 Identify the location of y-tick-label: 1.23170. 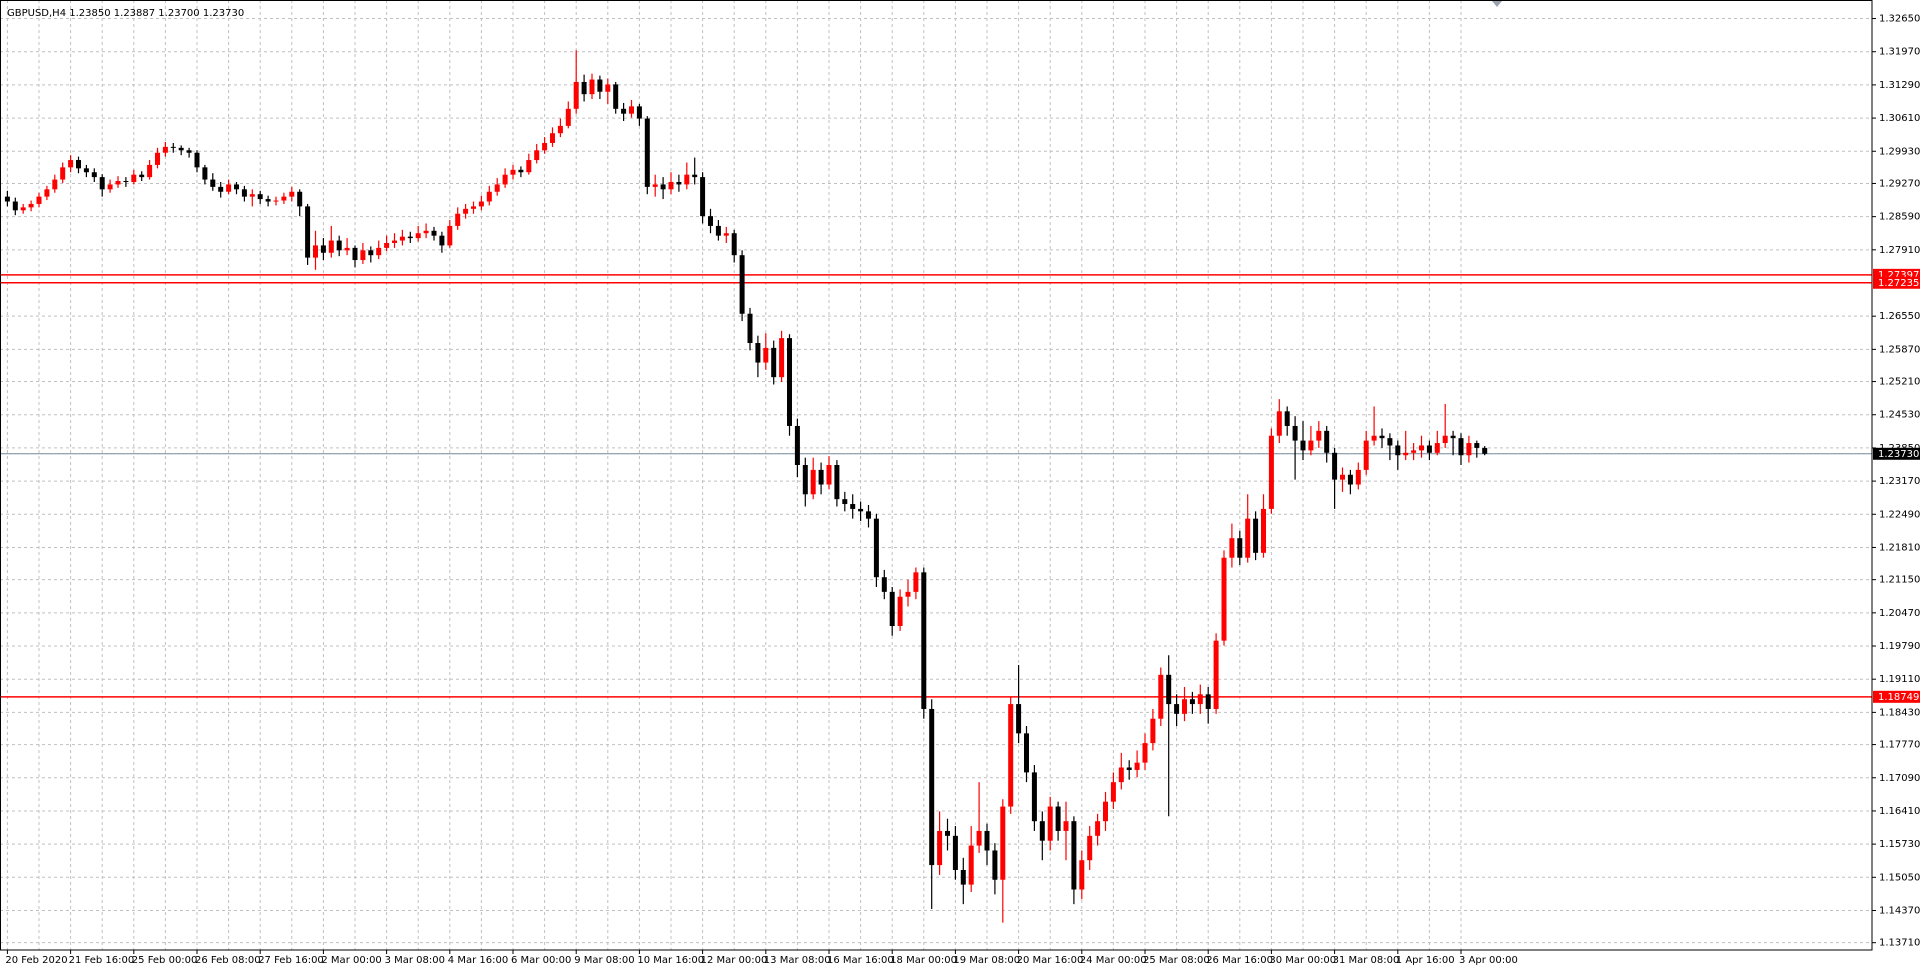
(1899, 481).